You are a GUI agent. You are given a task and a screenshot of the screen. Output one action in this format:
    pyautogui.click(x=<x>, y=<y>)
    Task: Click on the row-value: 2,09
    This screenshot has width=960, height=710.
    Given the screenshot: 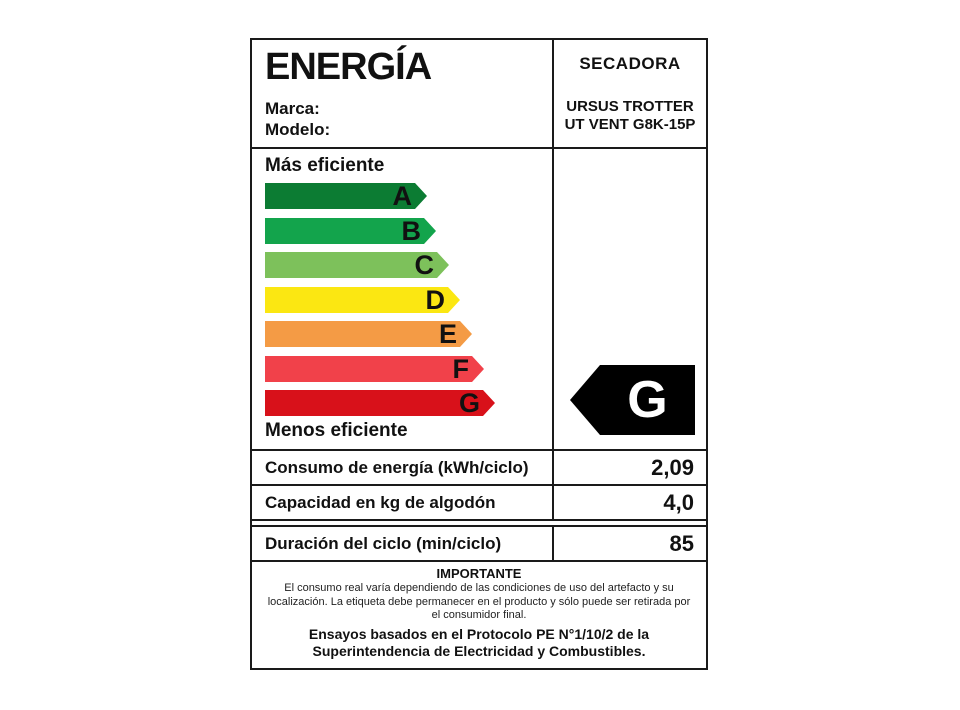 What is the action you would take?
    pyautogui.click(x=629, y=467)
    